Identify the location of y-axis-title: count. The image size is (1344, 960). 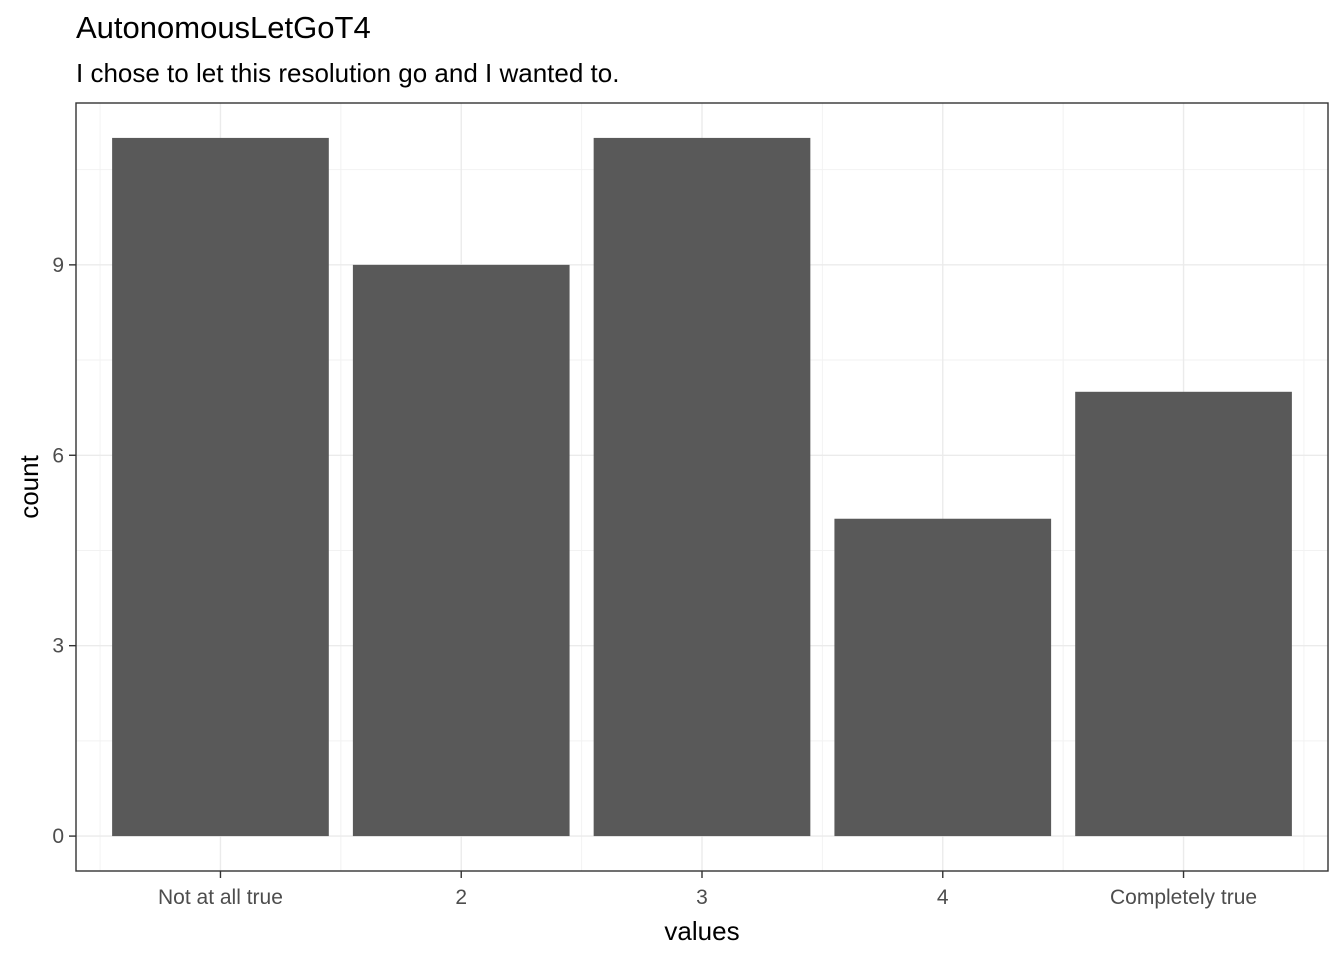
(29, 486).